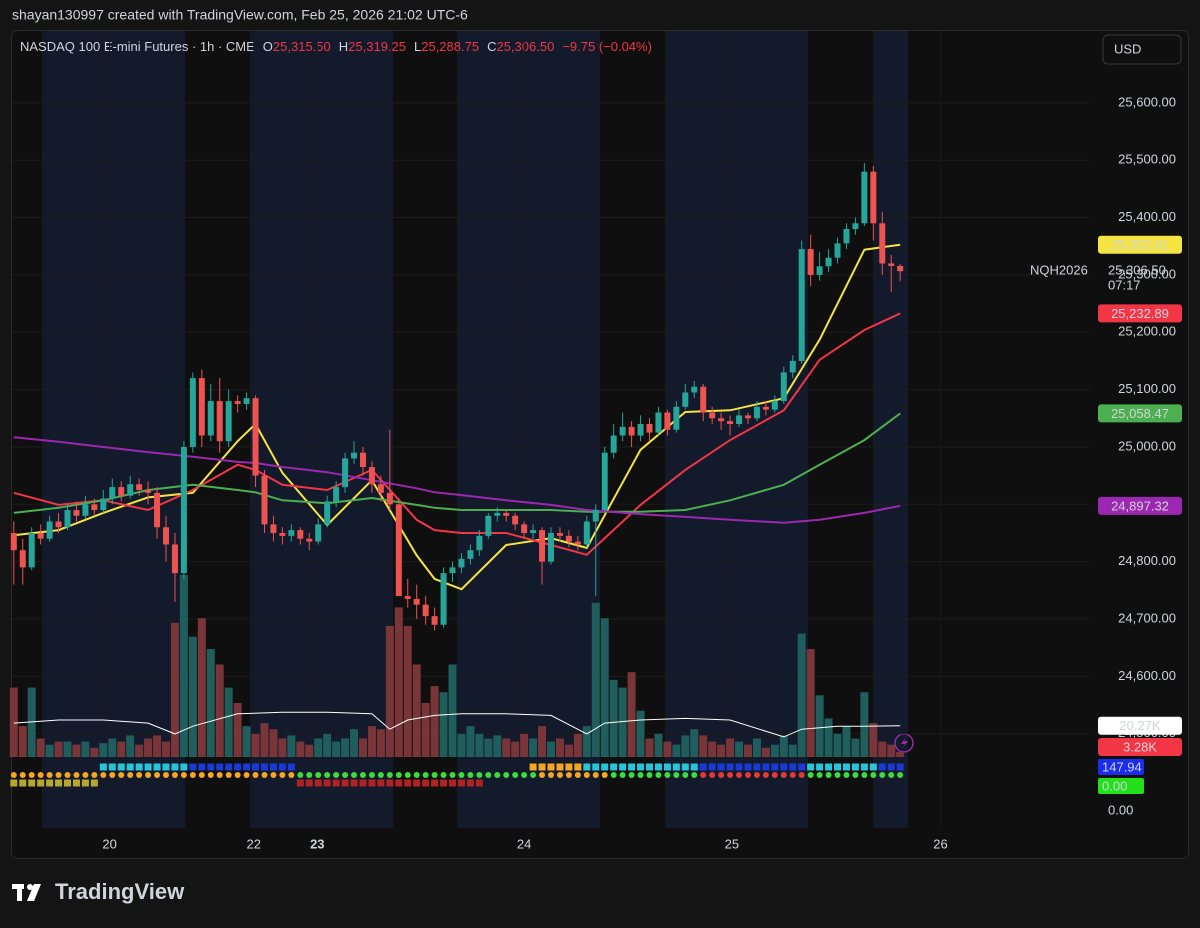 The image size is (1200, 928). I want to click on currency: USD, so click(1127, 48).